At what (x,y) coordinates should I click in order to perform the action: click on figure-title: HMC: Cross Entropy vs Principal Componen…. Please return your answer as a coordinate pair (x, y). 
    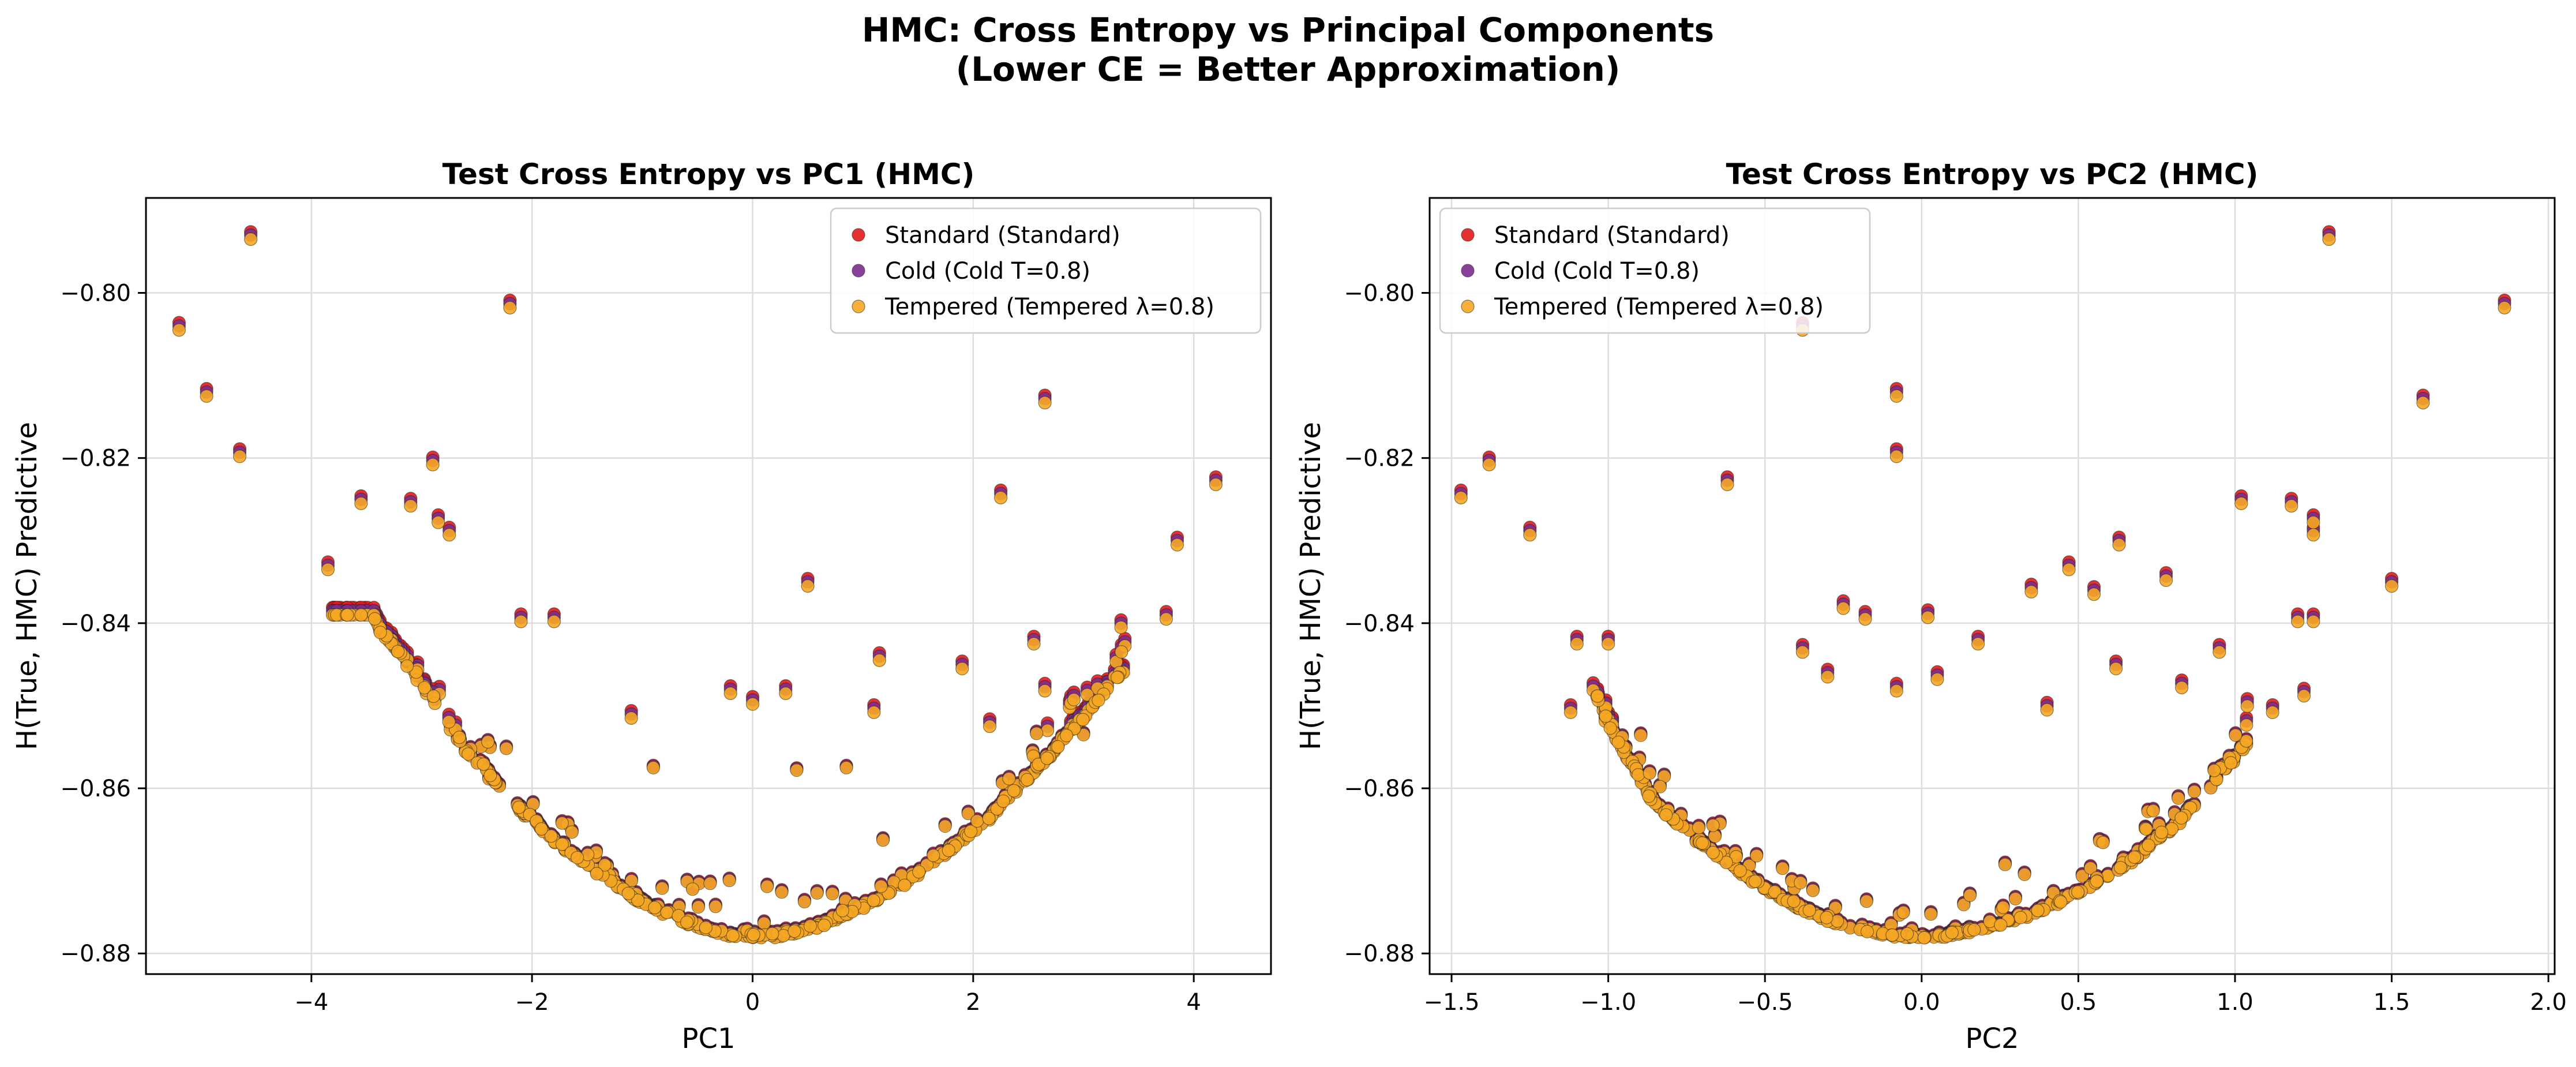
    Looking at the image, I should click on (1288, 49).